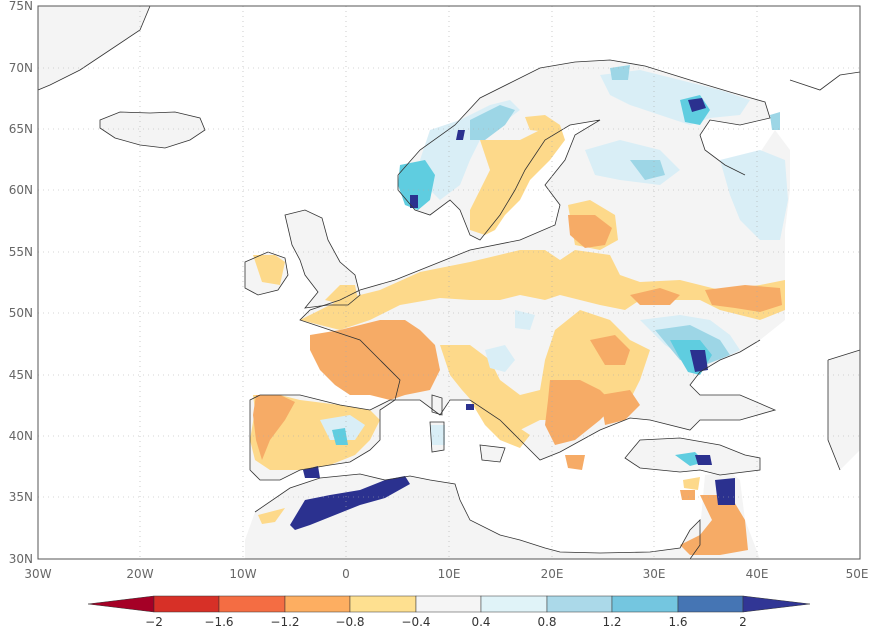 The image size is (873, 627). I want to click on lon-label: 20W, so click(139, 574).